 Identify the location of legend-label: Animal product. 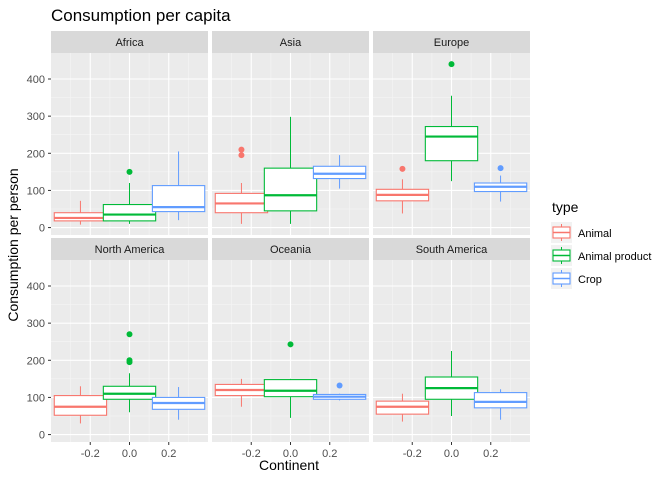
(614, 257).